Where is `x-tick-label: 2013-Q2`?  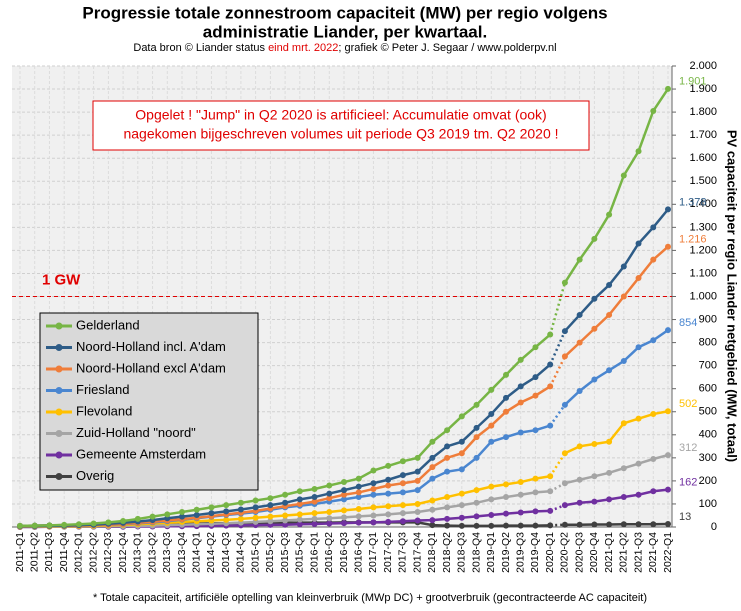 x-tick-label: 2013-Q2 is located at coordinates (152, 552).